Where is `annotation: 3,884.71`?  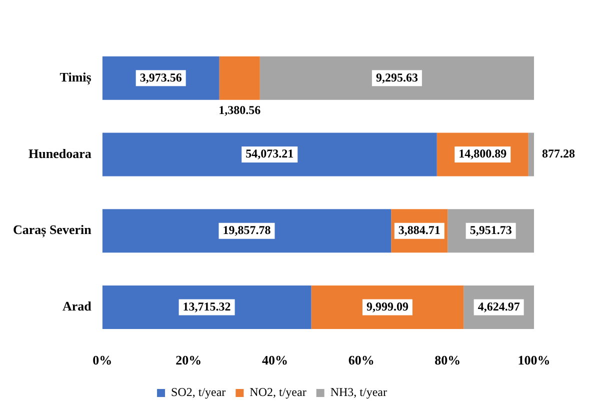
annotation: 3,884.71 is located at coordinates (419, 229).